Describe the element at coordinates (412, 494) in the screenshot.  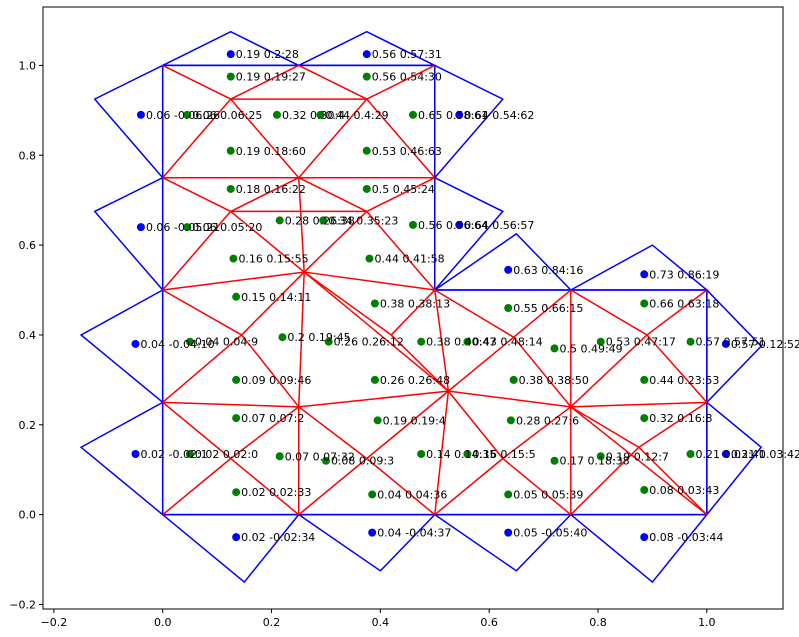
I see `point-label: 0.04 0.04:36` at that location.